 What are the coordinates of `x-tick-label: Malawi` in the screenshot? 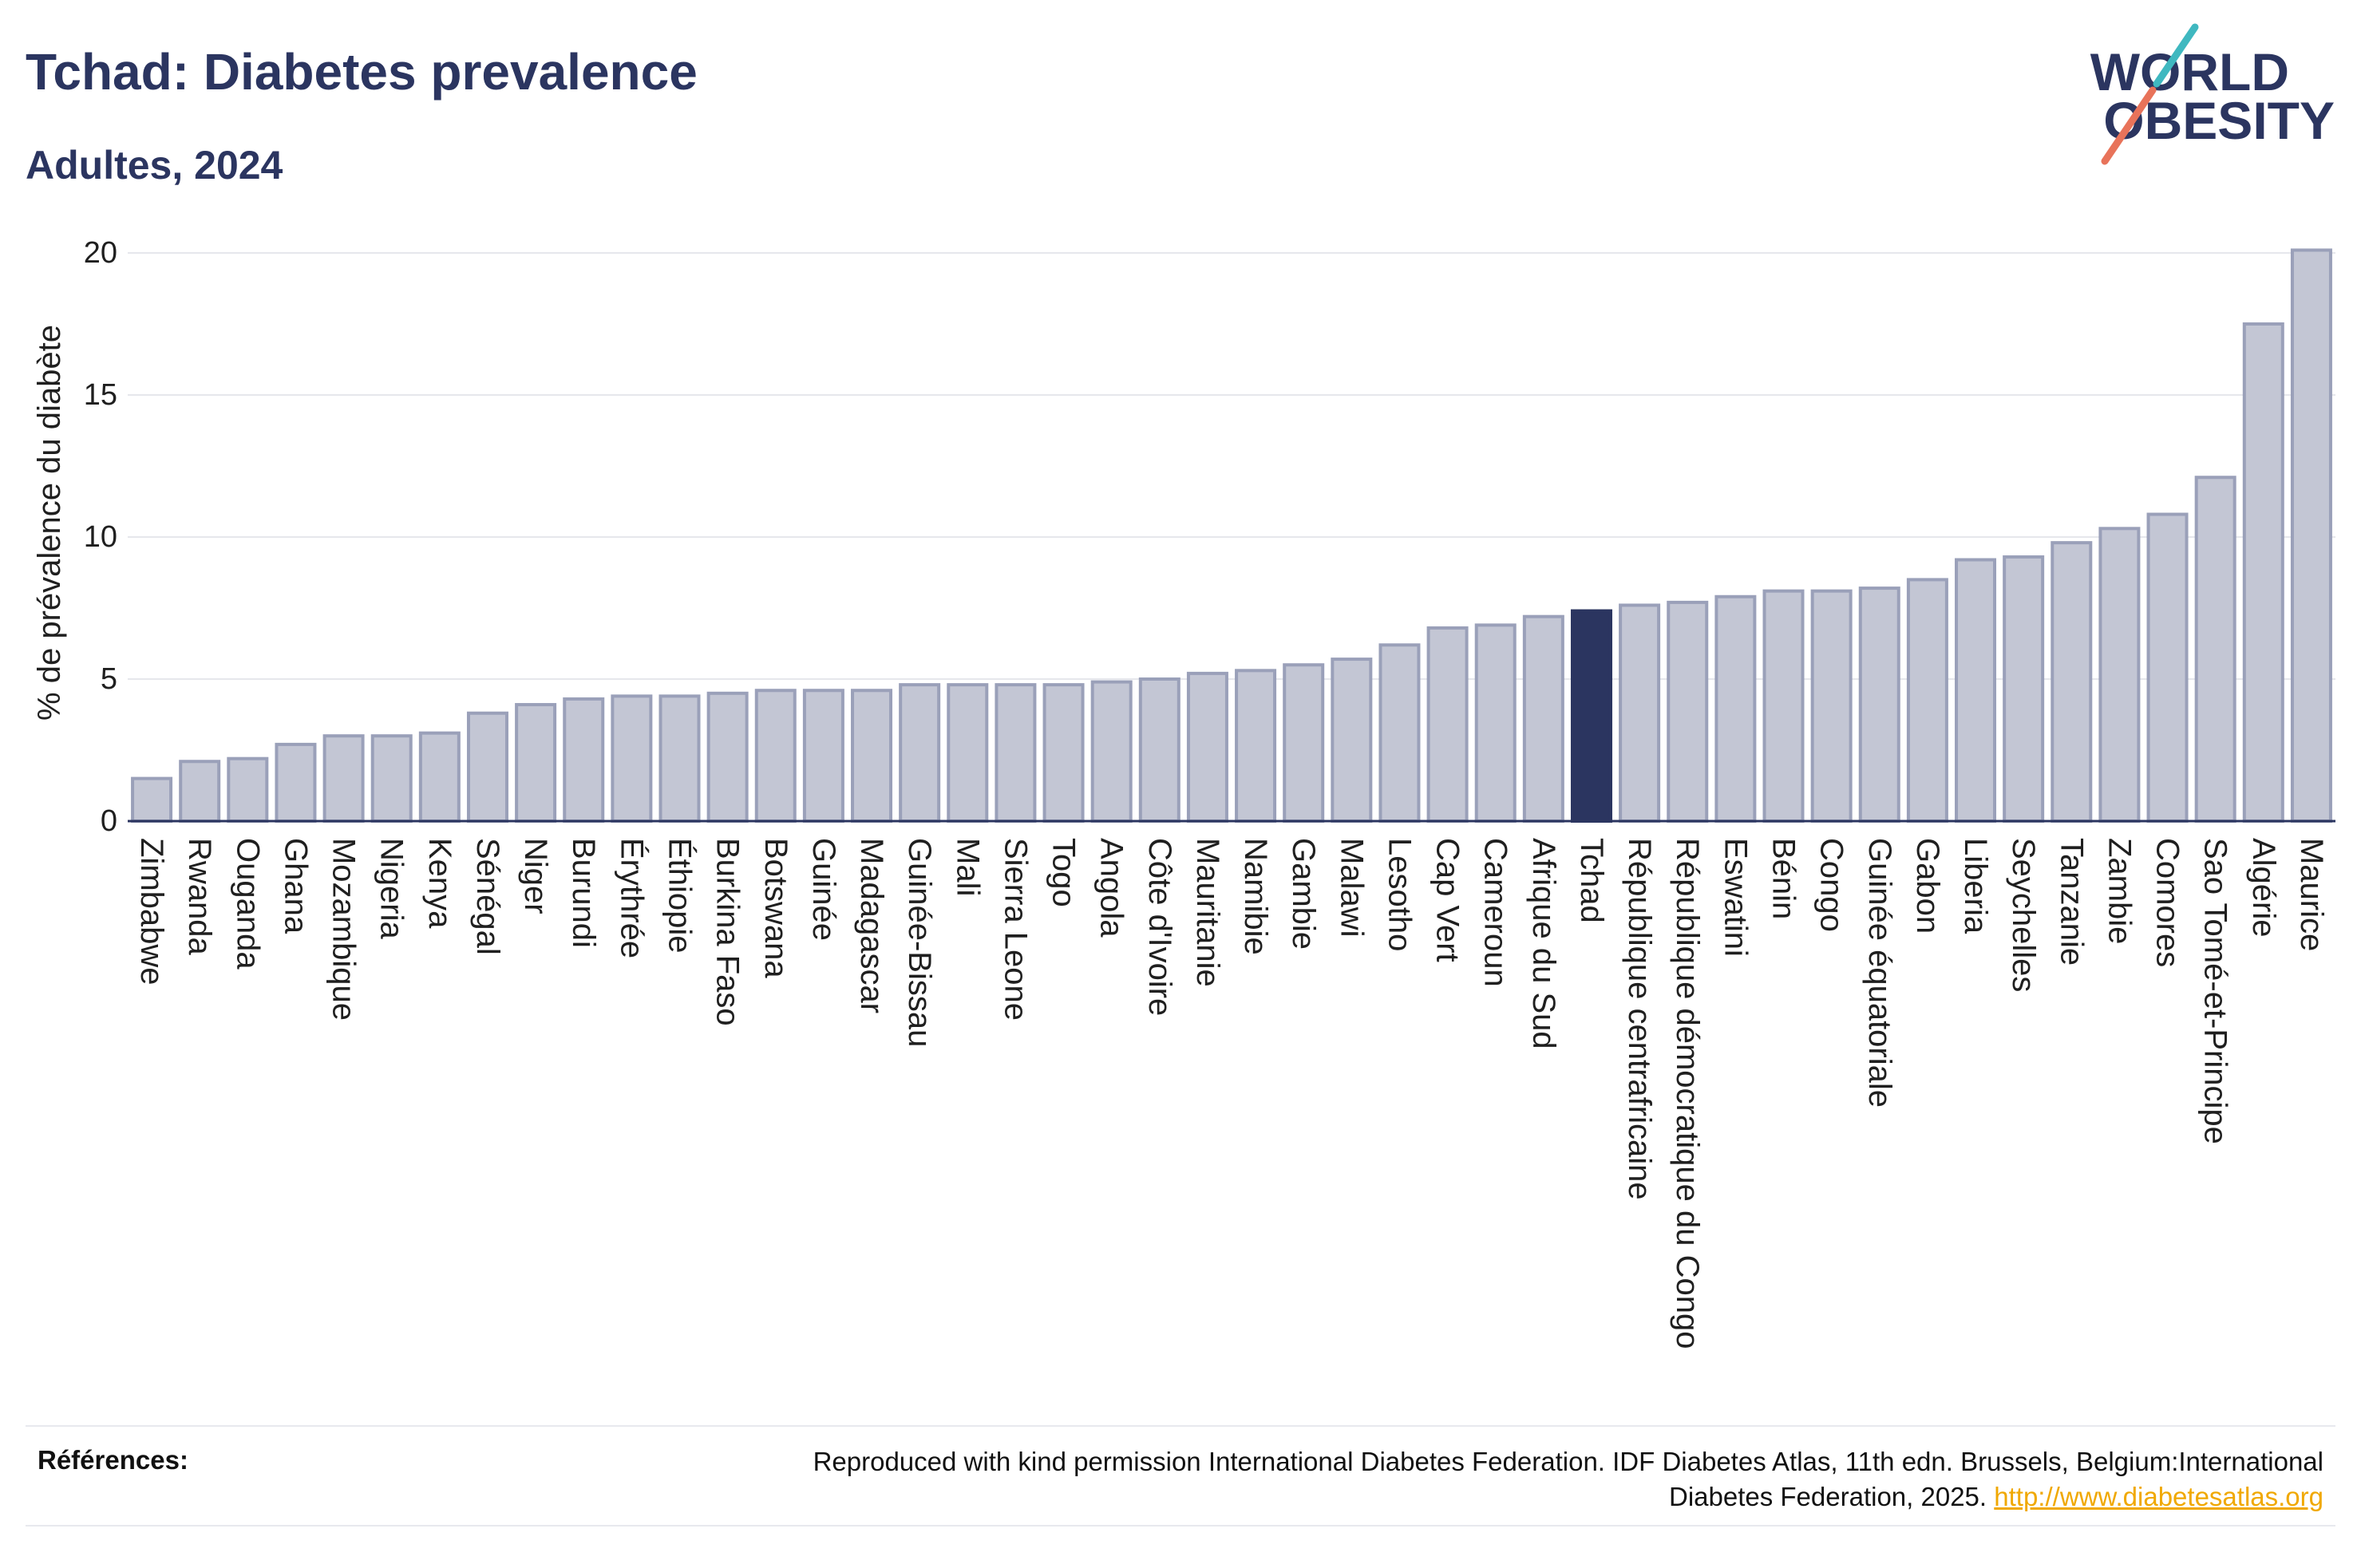 It's located at (1351, 887).